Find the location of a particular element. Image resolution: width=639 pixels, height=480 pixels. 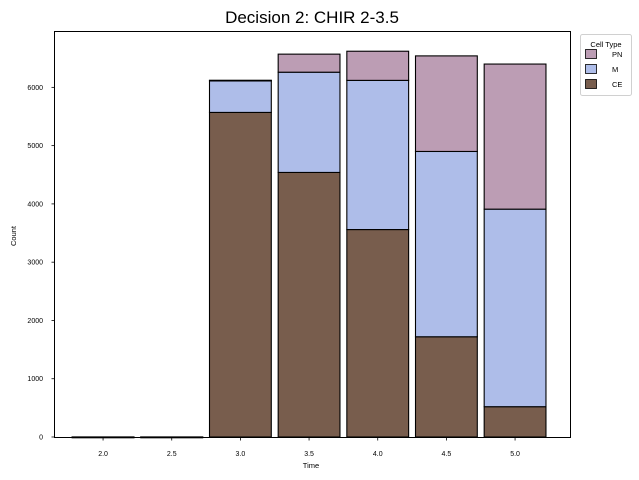

legend-entries: PN M CE is located at coordinates (603, 69).